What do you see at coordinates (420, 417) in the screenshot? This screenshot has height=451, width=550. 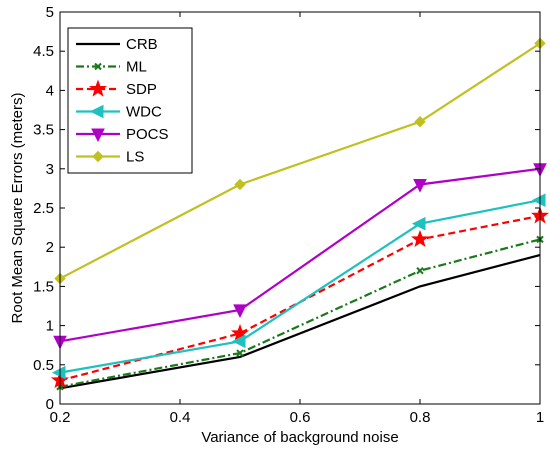 I see `x-tick-label: 0.8` at bounding box center [420, 417].